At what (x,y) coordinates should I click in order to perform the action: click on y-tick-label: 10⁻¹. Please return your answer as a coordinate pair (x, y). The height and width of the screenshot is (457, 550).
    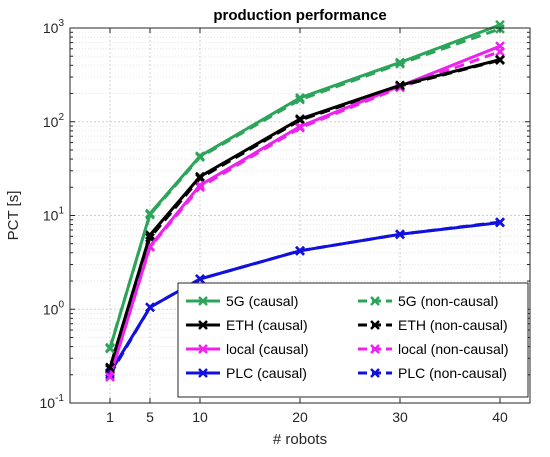
    Looking at the image, I should click on (52, 402).